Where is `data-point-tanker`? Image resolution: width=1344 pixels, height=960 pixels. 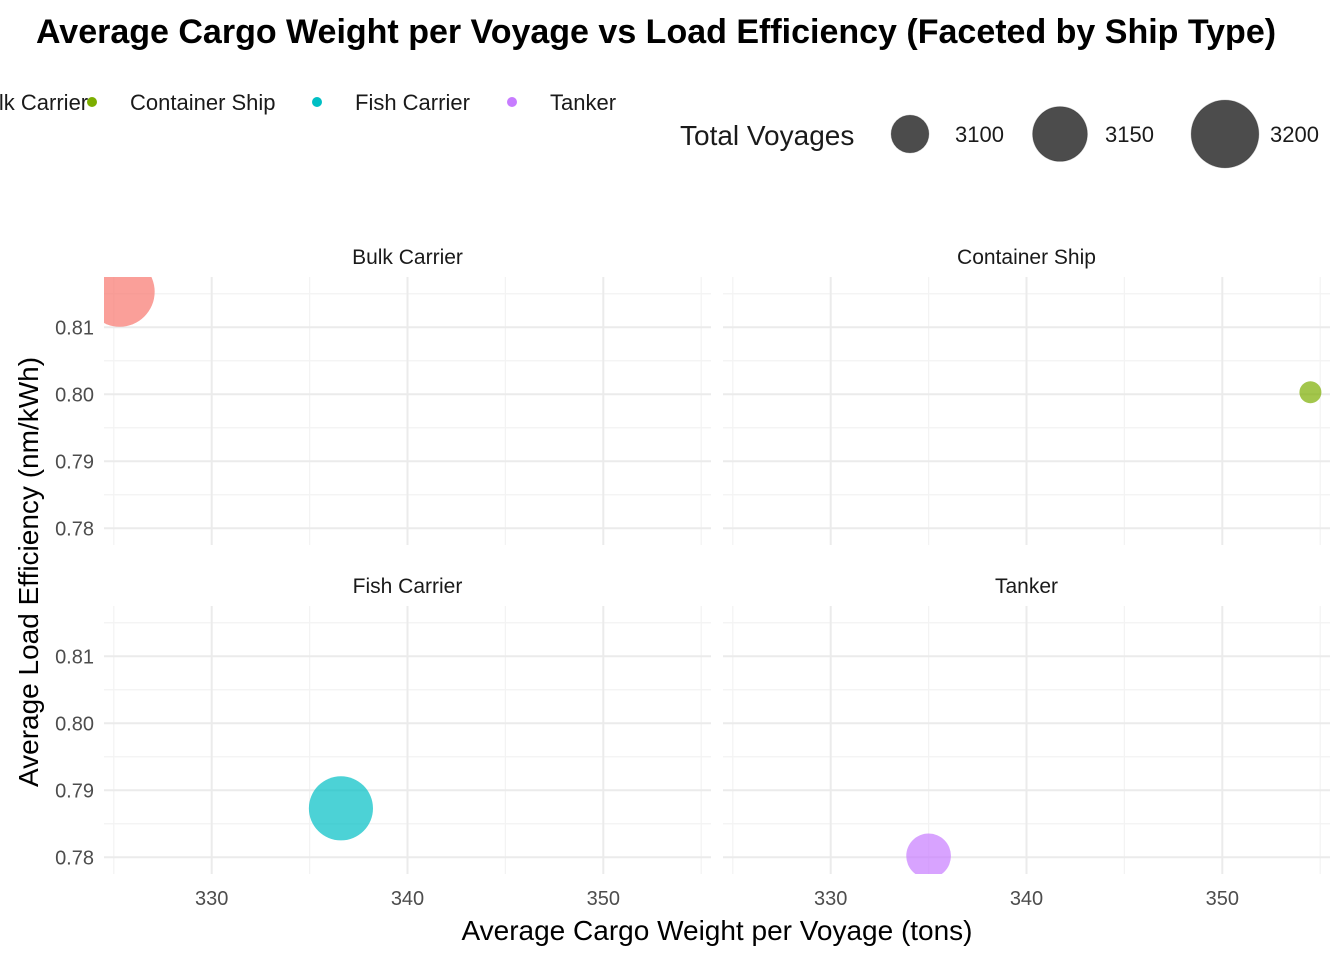 data-point-tanker is located at coordinates (928, 853).